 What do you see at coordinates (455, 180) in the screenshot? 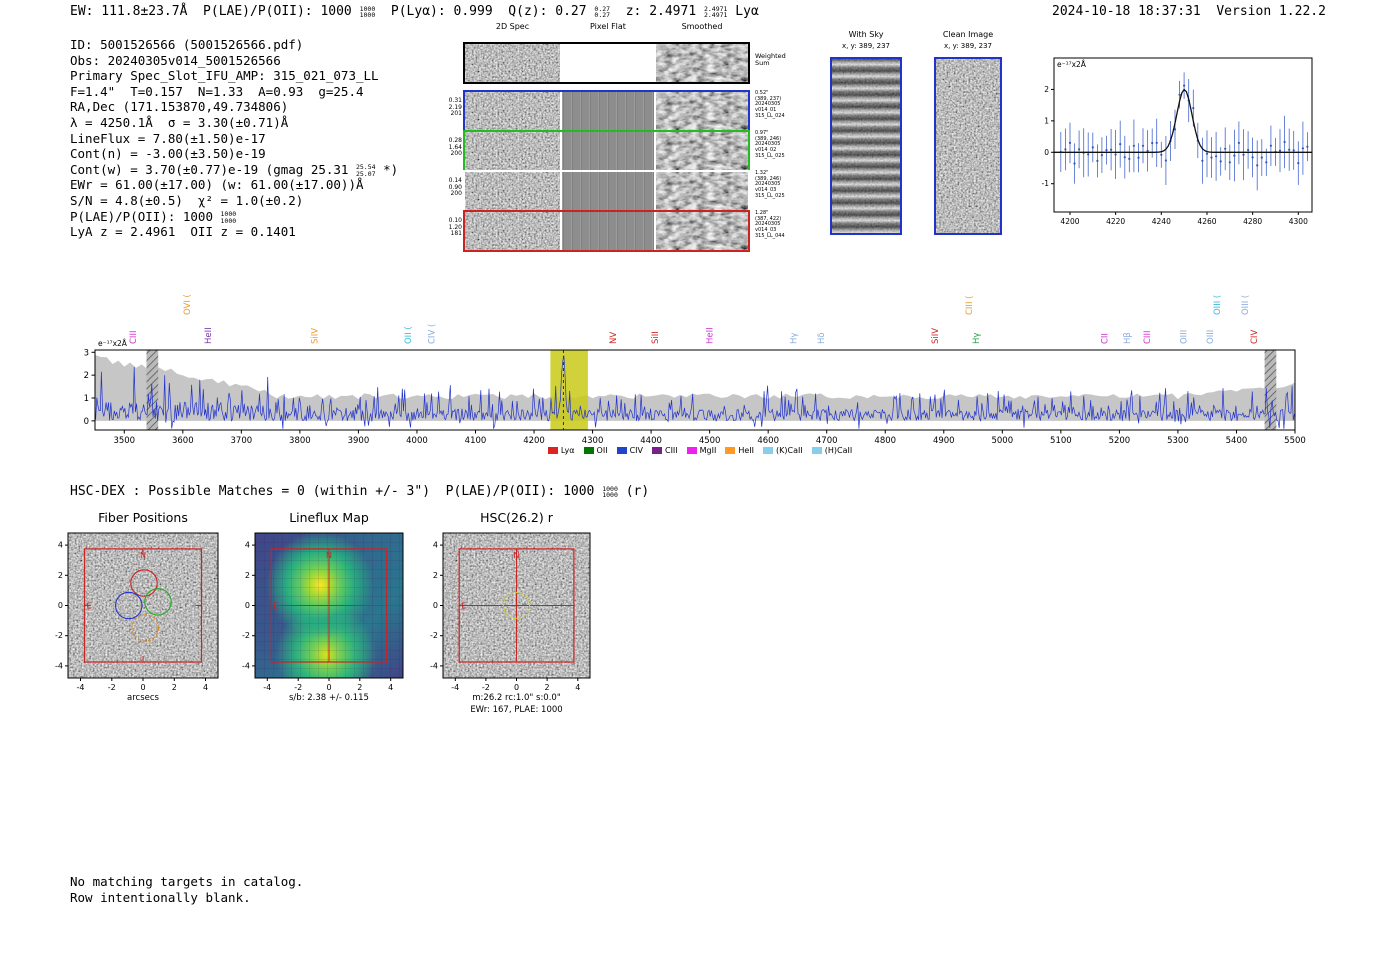
I see `spec2d-left-value: 0.14` at bounding box center [455, 180].